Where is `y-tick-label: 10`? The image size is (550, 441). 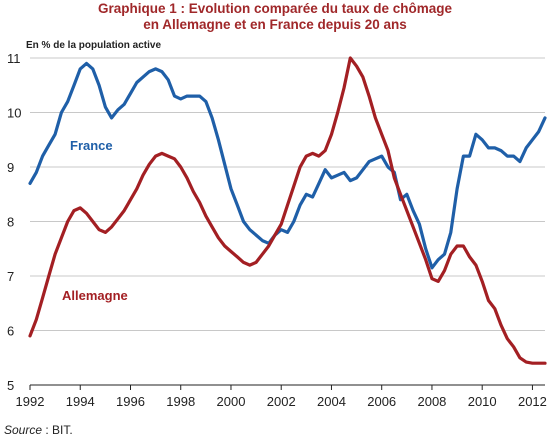
y-tick-label: 10 is located at coordinates (14, 113).